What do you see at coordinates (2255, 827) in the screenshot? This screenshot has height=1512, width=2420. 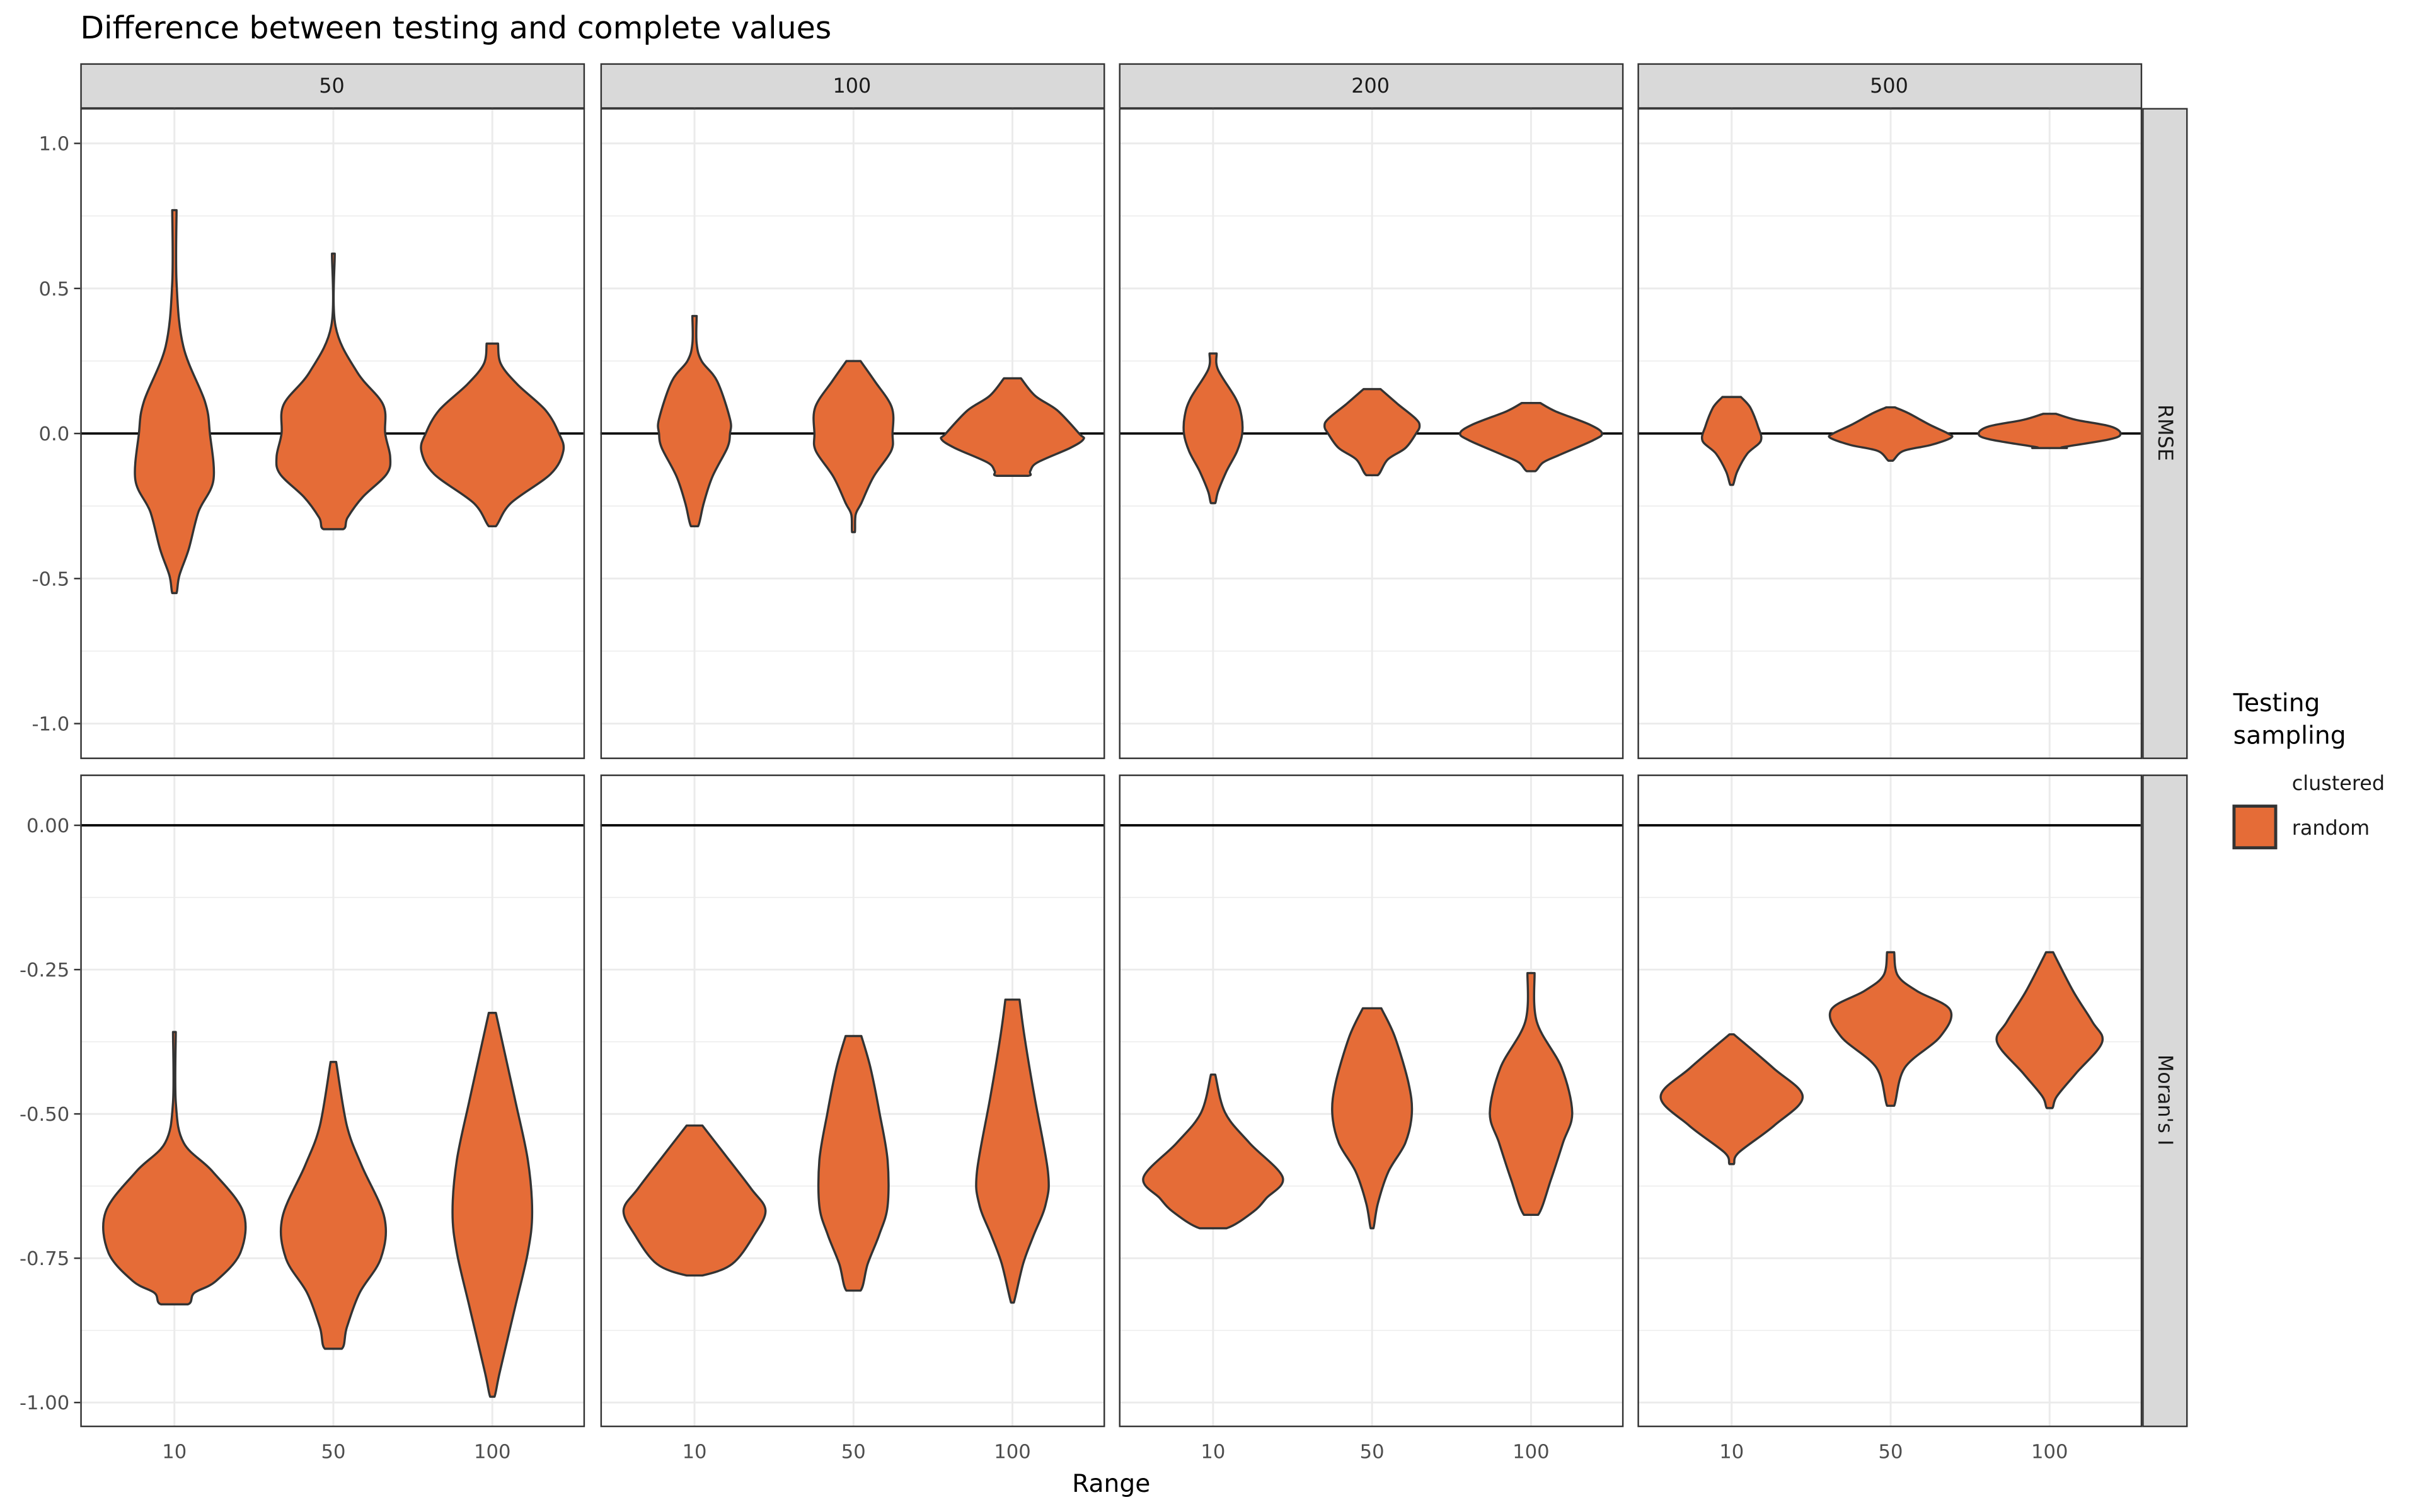 I see `legend-key-random` at bounding box center [2255, 827].